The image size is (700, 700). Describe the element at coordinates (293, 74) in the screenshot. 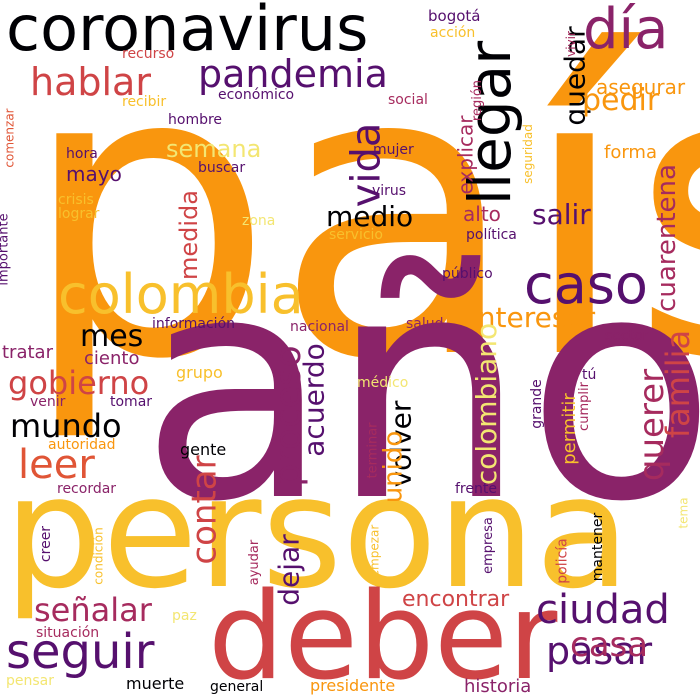

I see `word-pandemia: pandemia` at that location.